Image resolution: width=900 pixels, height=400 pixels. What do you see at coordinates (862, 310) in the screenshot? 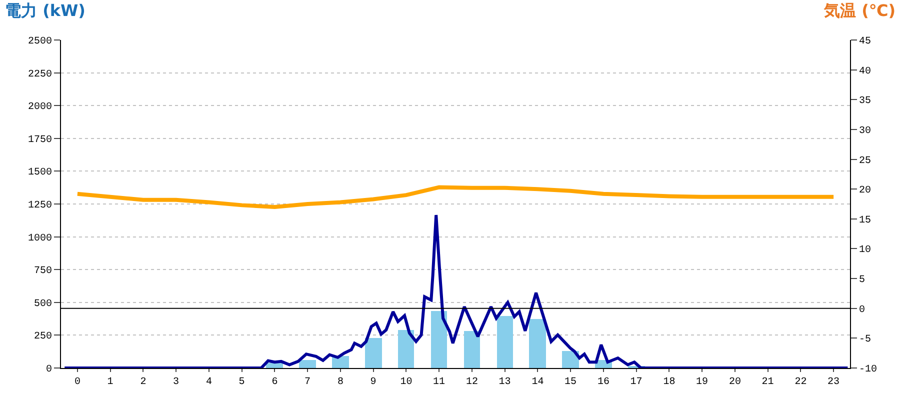
I see `y2-tick-label: 0` at bounding box center [862, 310].